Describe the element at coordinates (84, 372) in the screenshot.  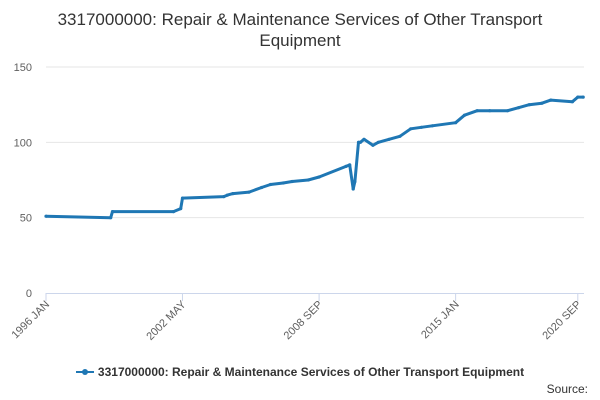
I see `legend-swatch-icon` at that location.